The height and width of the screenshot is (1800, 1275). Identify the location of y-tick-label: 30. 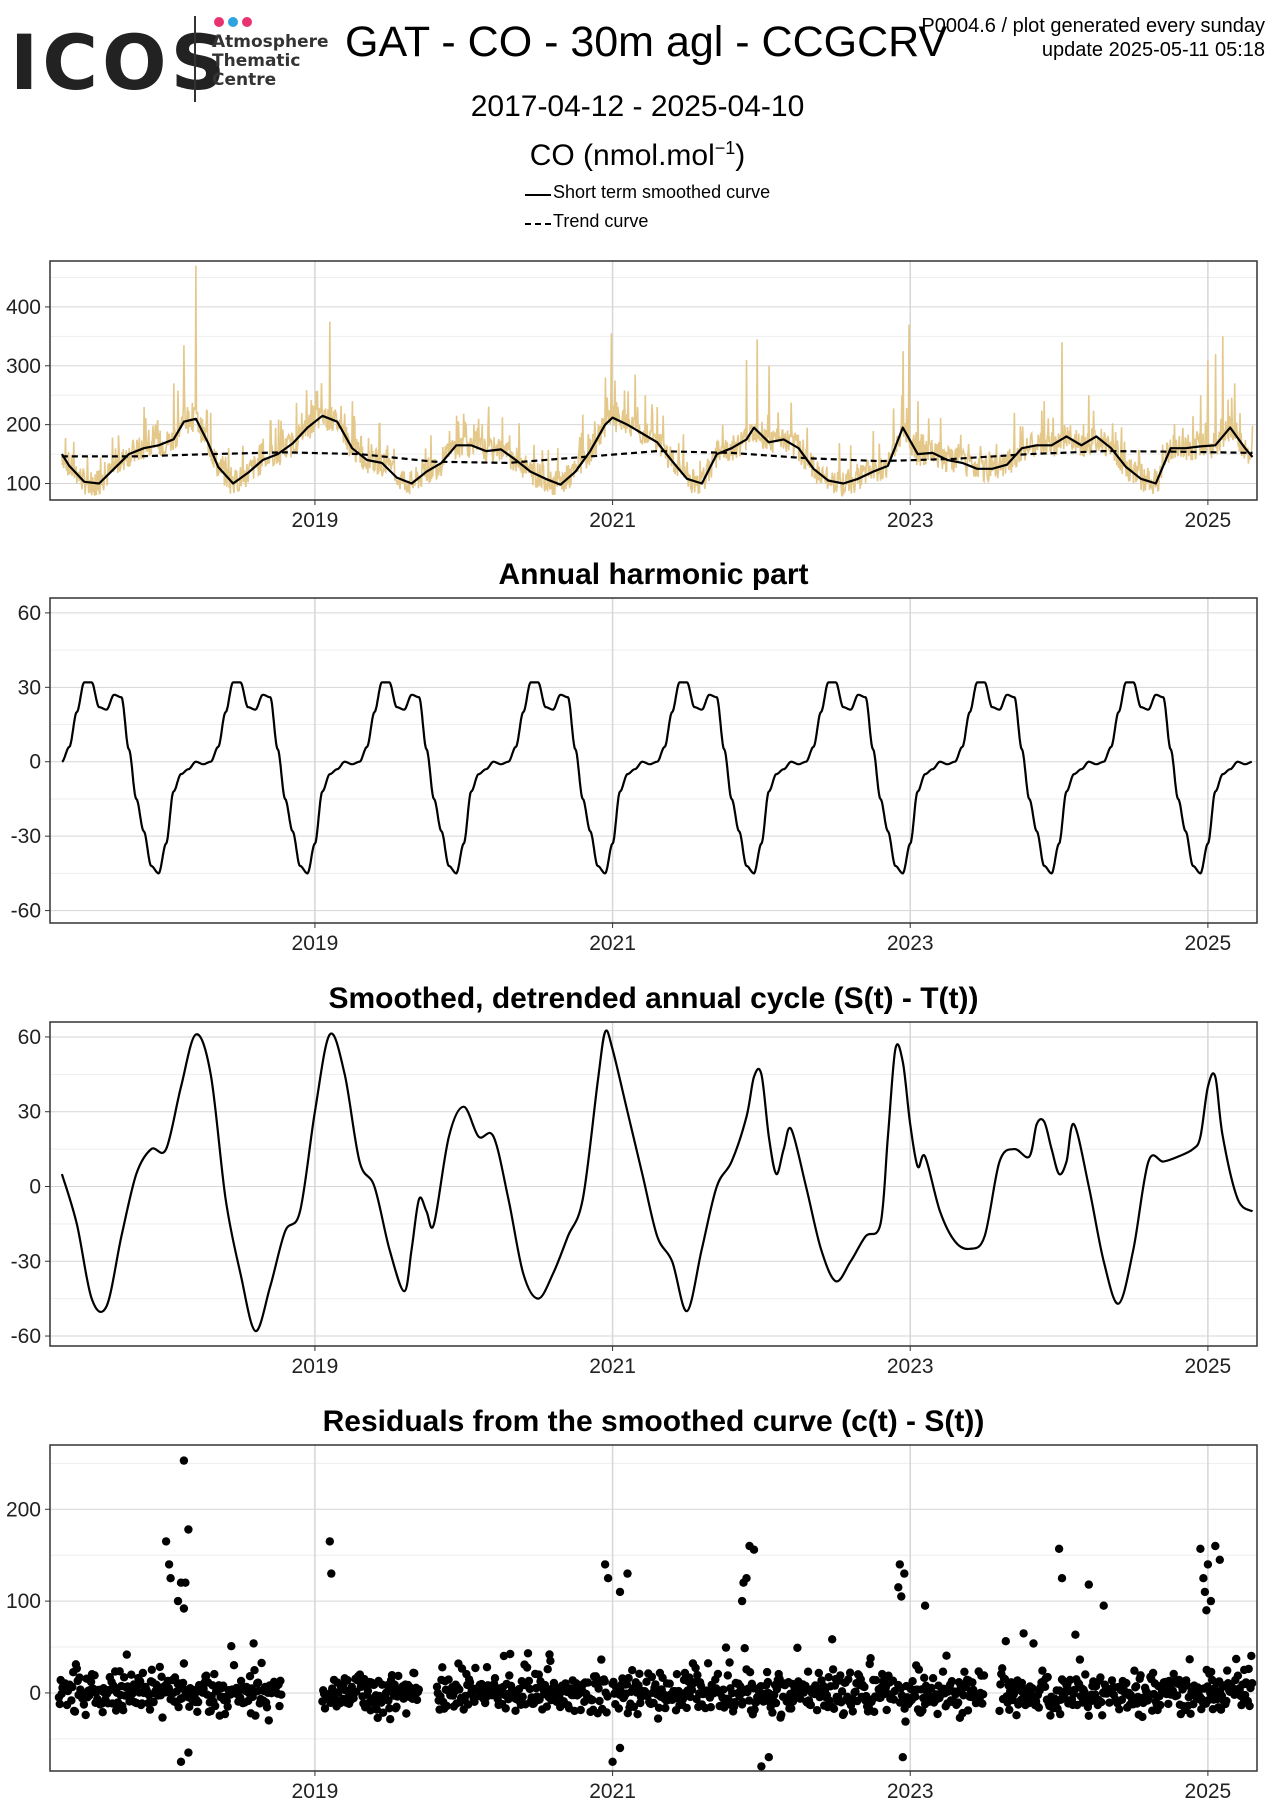
(29, 687).